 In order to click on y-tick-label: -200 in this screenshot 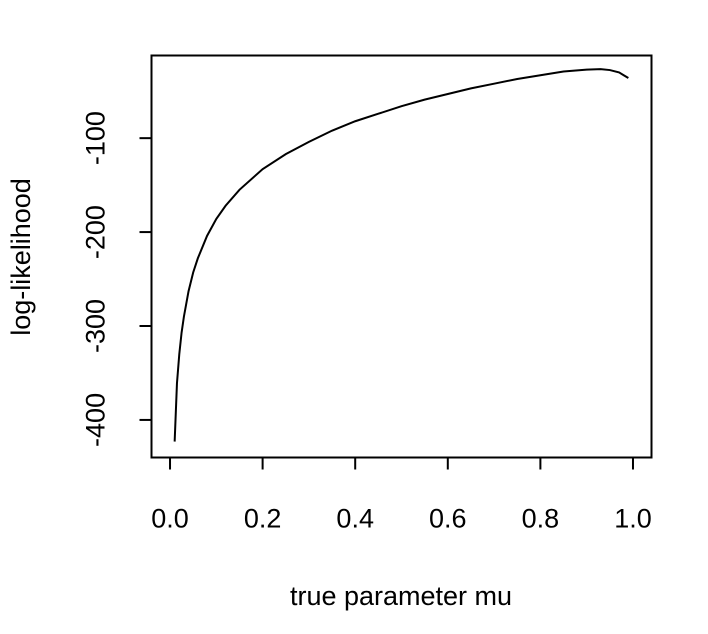, I will do `click(96, 232)`.